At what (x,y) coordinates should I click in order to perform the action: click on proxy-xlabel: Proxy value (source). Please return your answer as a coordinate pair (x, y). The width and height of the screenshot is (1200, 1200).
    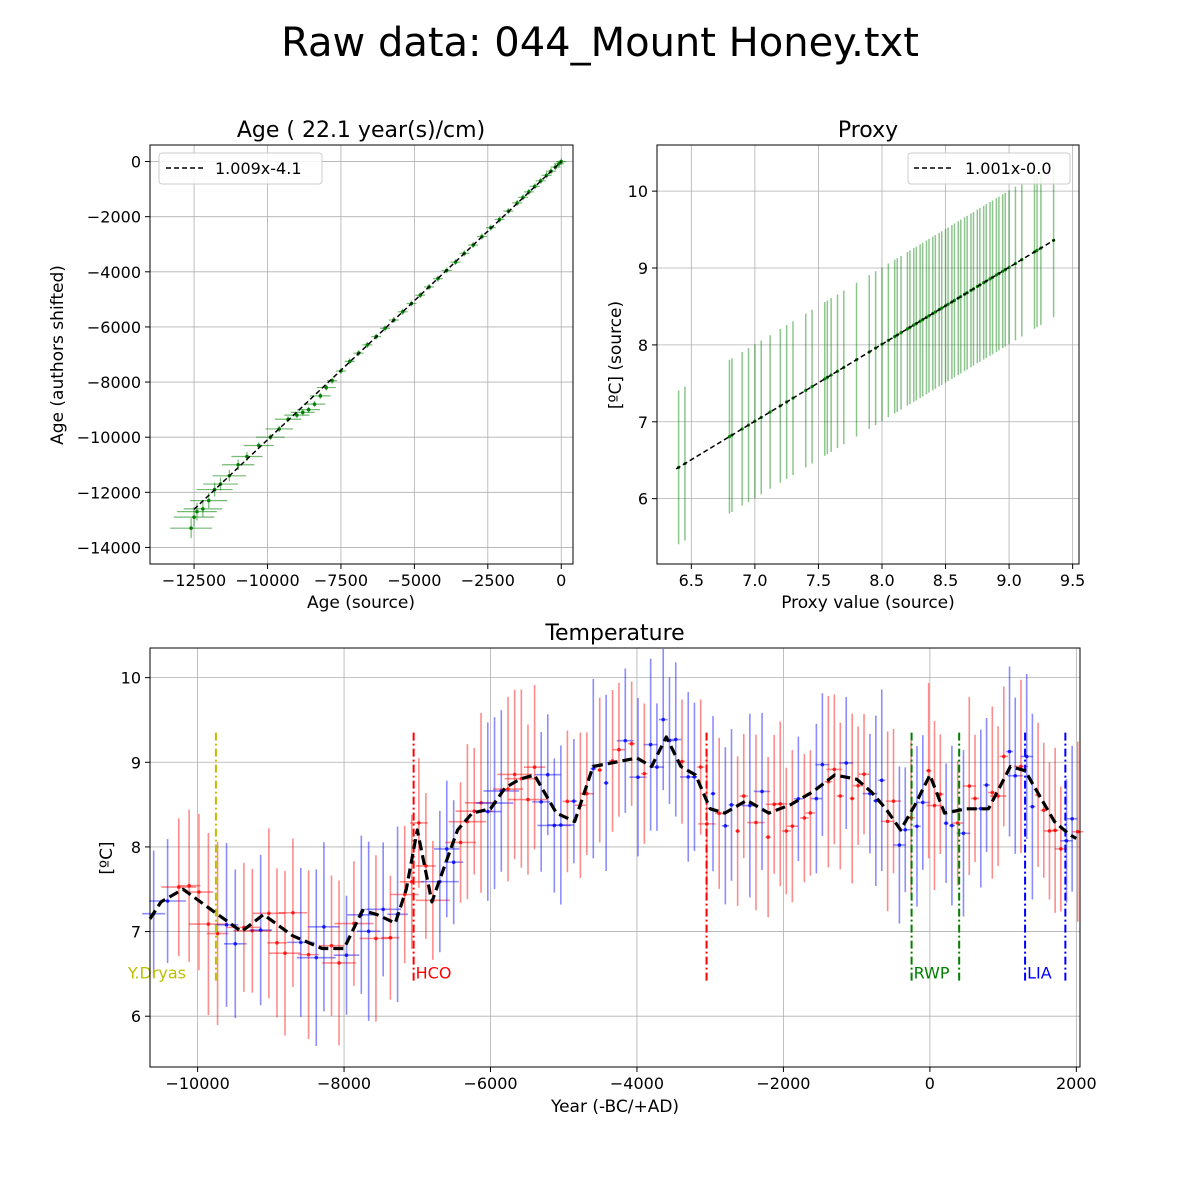
    Looking at the image, I should click on (868, 603).